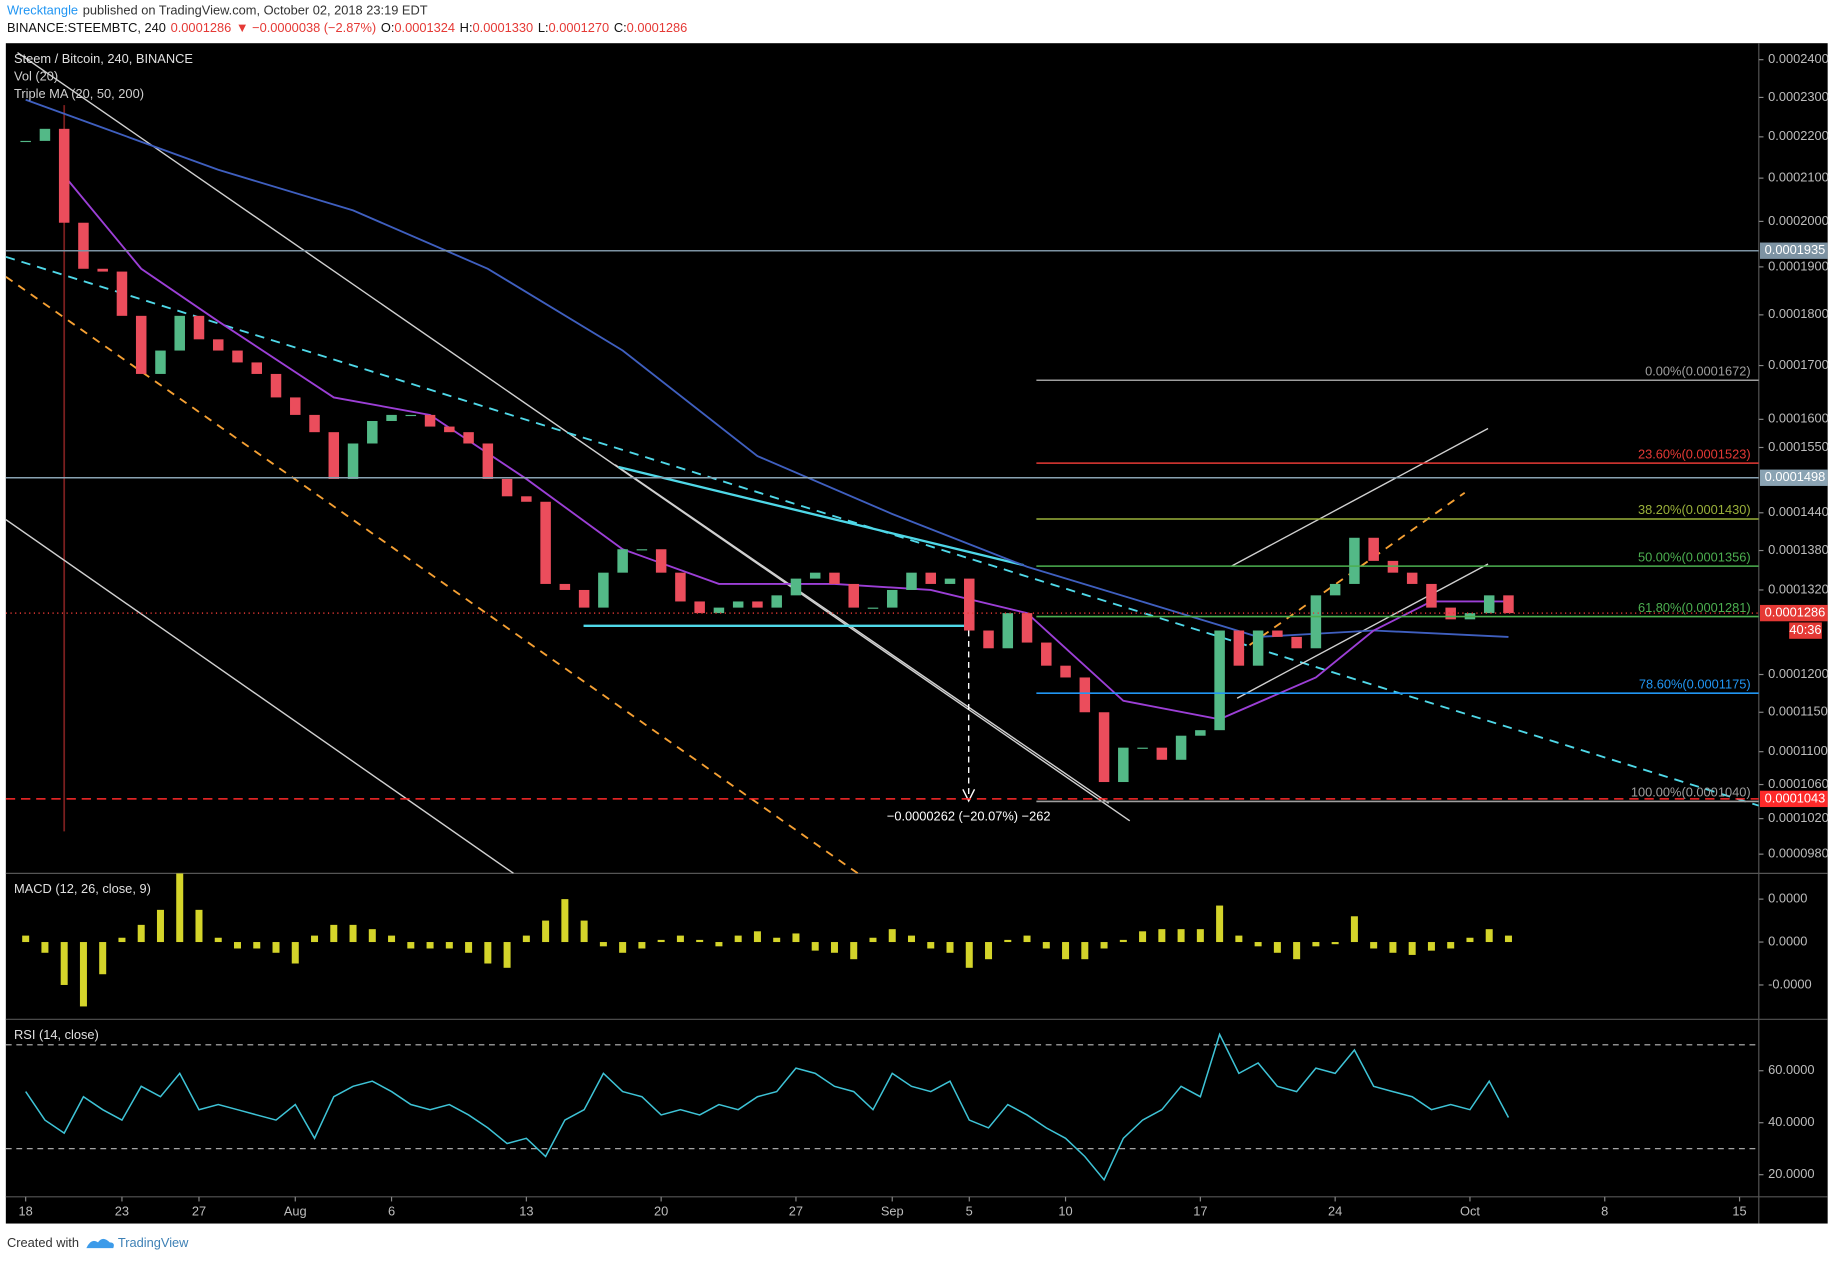 This screenshot has height=1261, width=1830. I want to click on y-tick-label: 0.0002000, so click(1798, 220).